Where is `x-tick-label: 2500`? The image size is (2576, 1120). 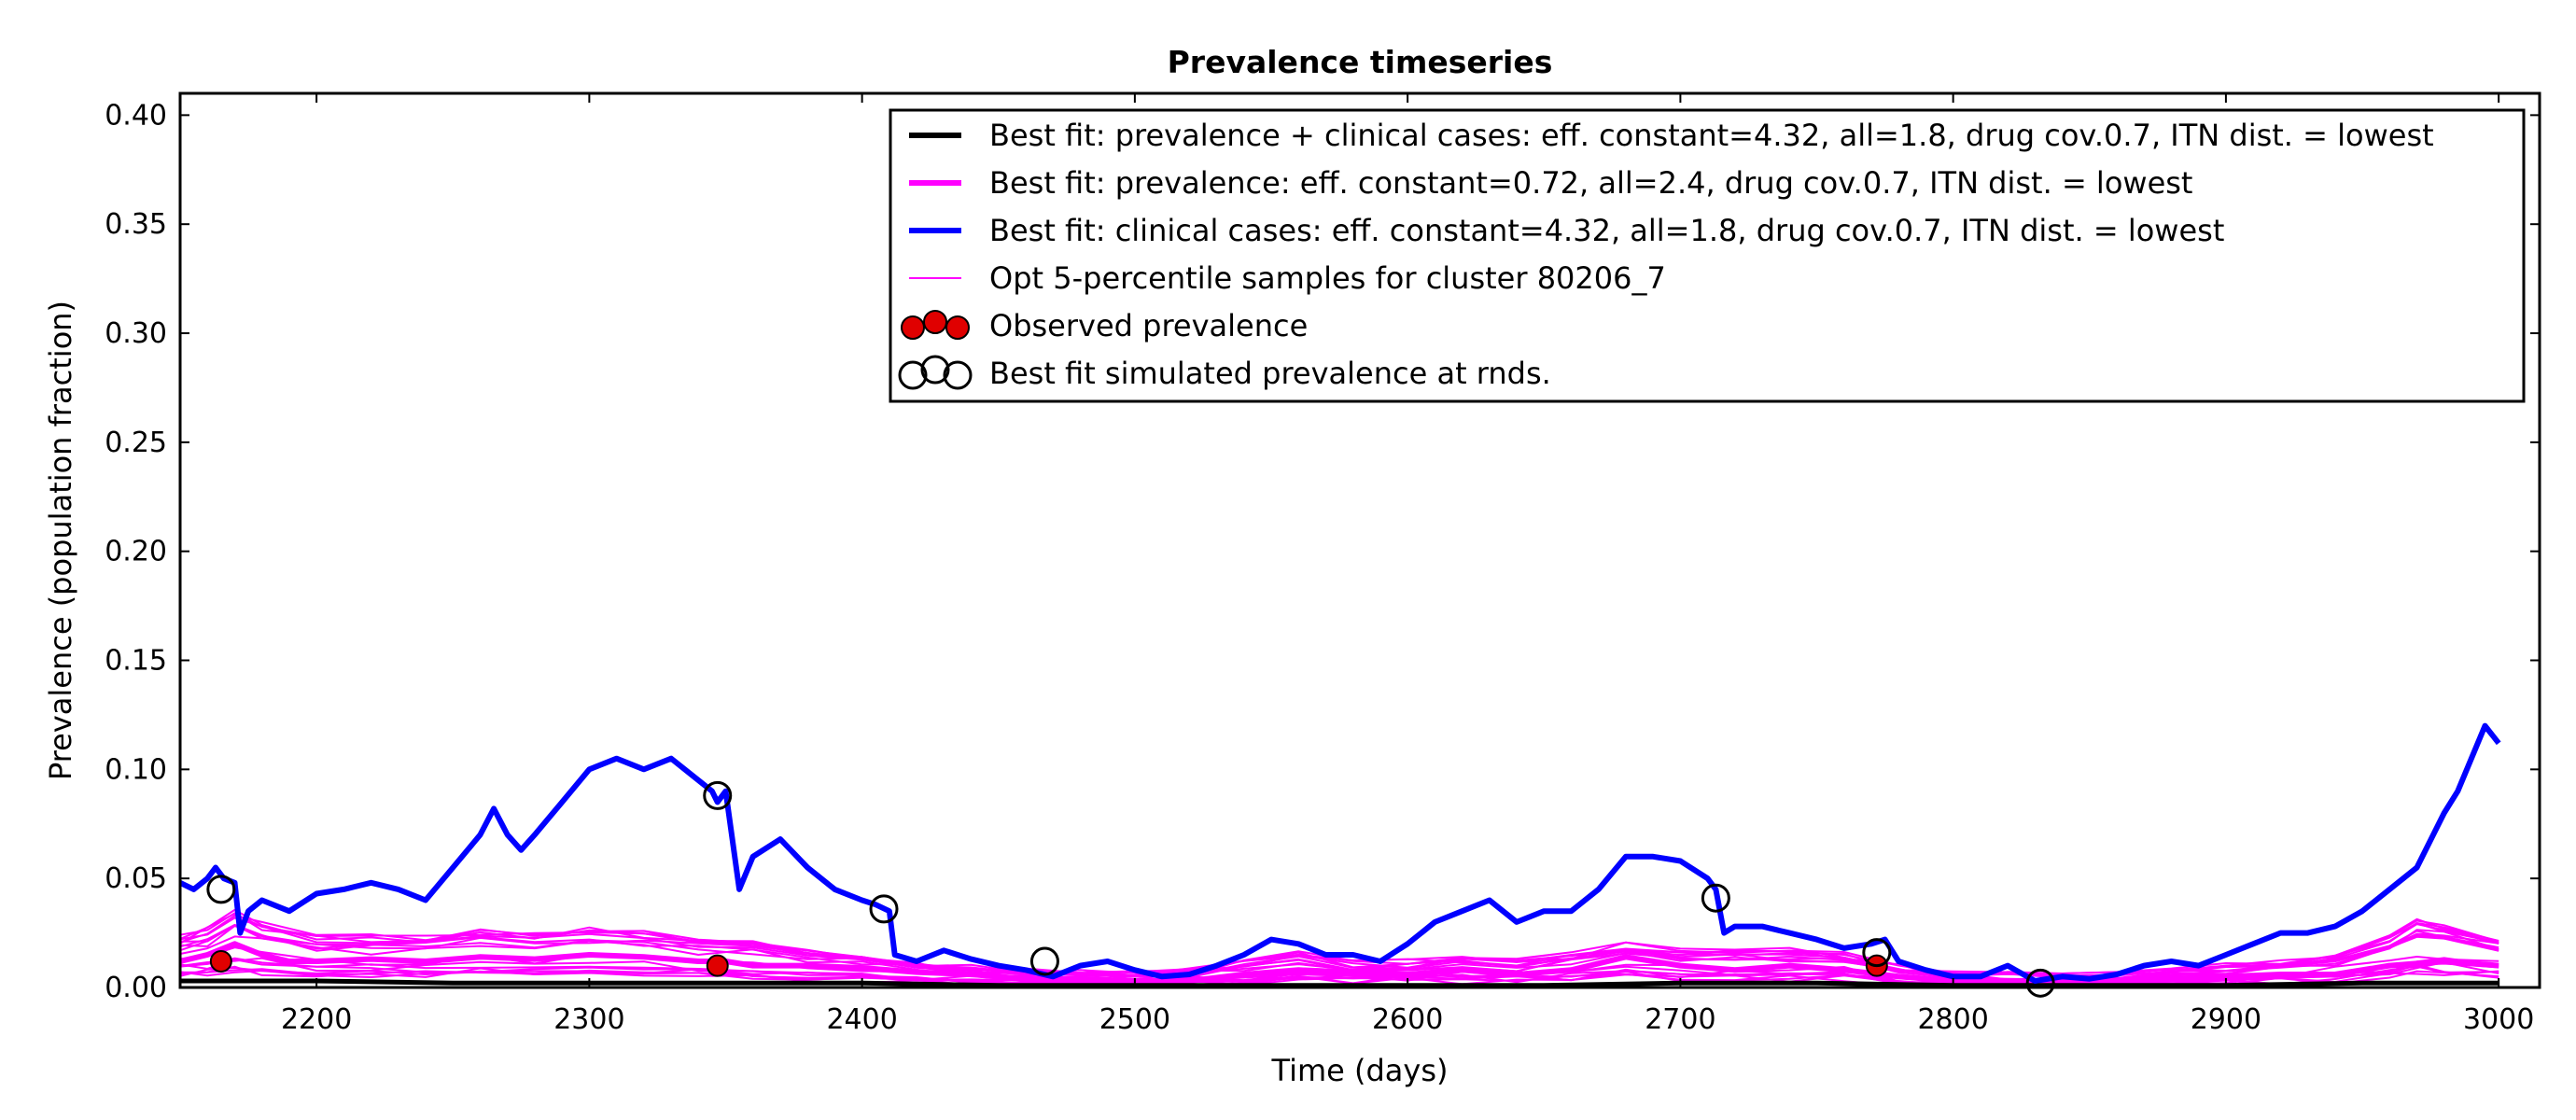
x-tick-label: 2500 is located at coordinates (1134, 1019).